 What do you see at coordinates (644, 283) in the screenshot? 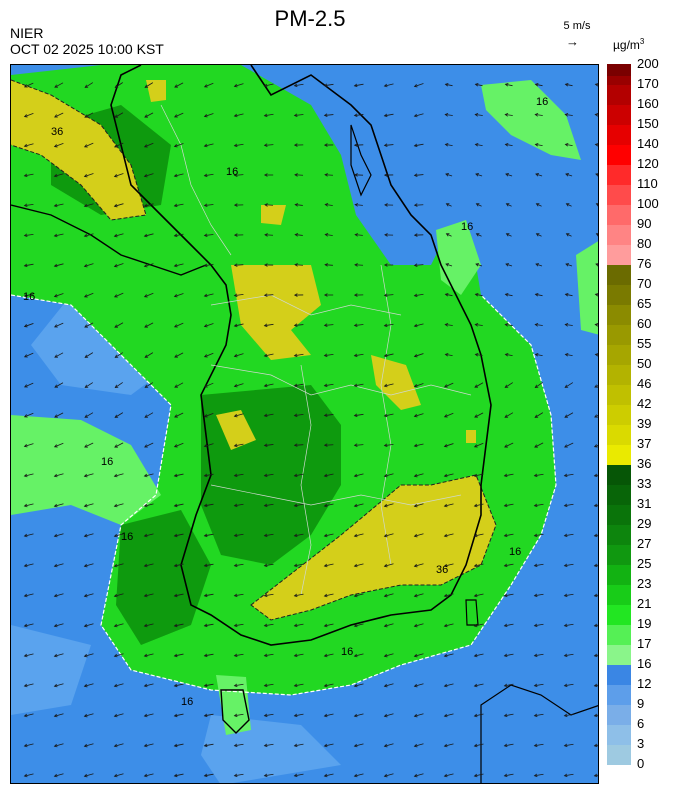
I see `legend-tick-label: 70` at bounding box center [644, 283].